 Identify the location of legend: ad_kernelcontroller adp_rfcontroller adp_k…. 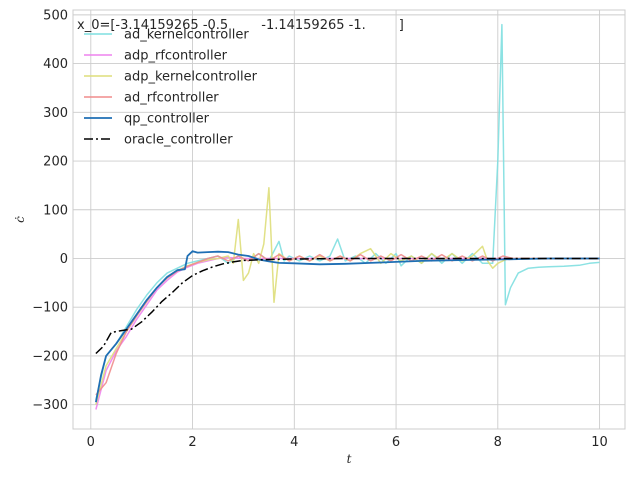
(171, 88).